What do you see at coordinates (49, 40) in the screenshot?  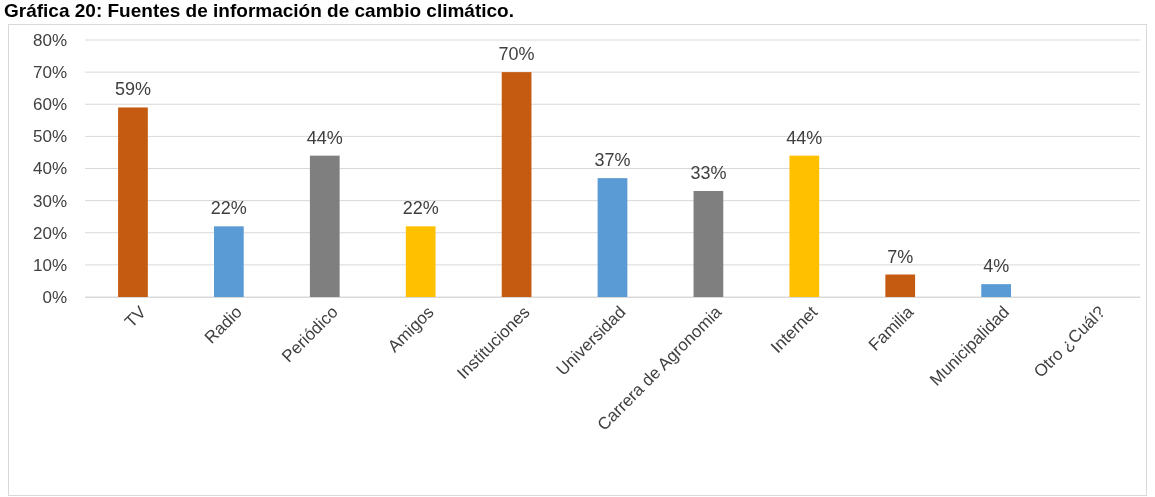 I see `y-tick-label: 80%` at bounding box center [49, 40].